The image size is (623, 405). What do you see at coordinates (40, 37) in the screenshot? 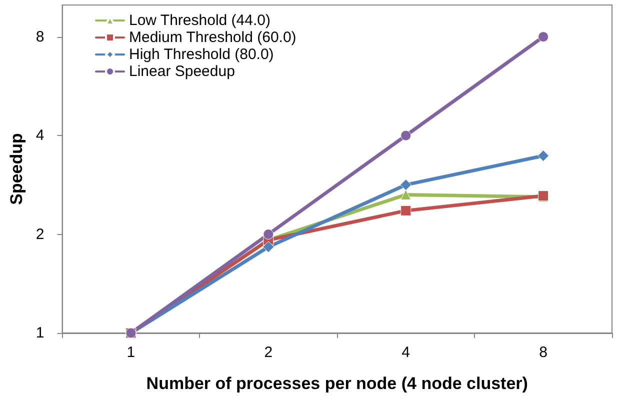
I see `y-tick-label: 8` at bounding box center [40, 37].